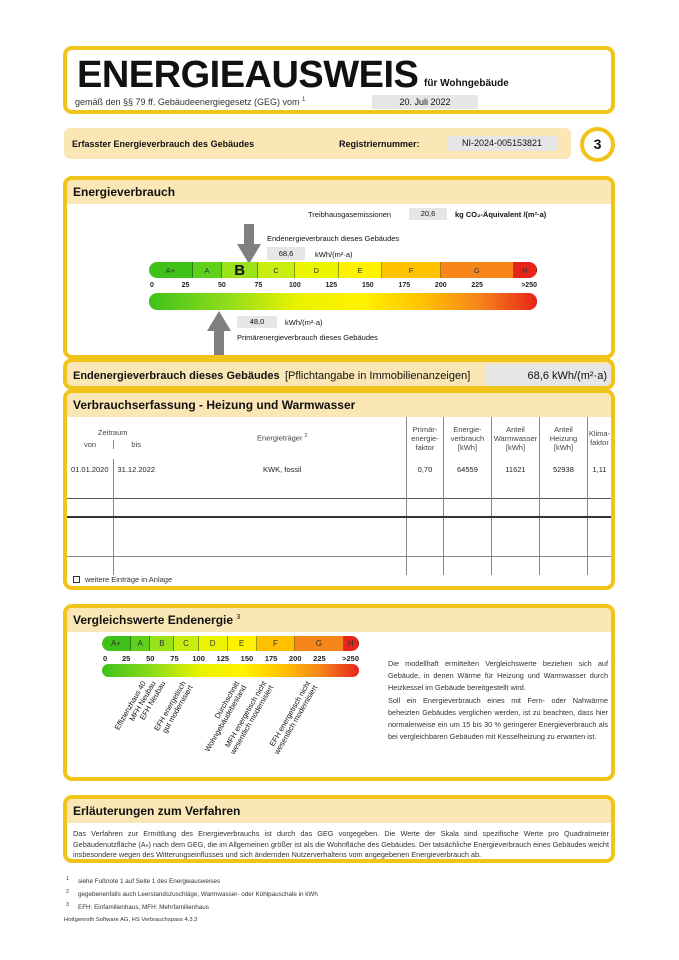 The width and height of the screenshot is (679, 960). Describe the element at coordinates (219, 333) in the screenshot. I see `primary-energy-arrow-icon` at that location.